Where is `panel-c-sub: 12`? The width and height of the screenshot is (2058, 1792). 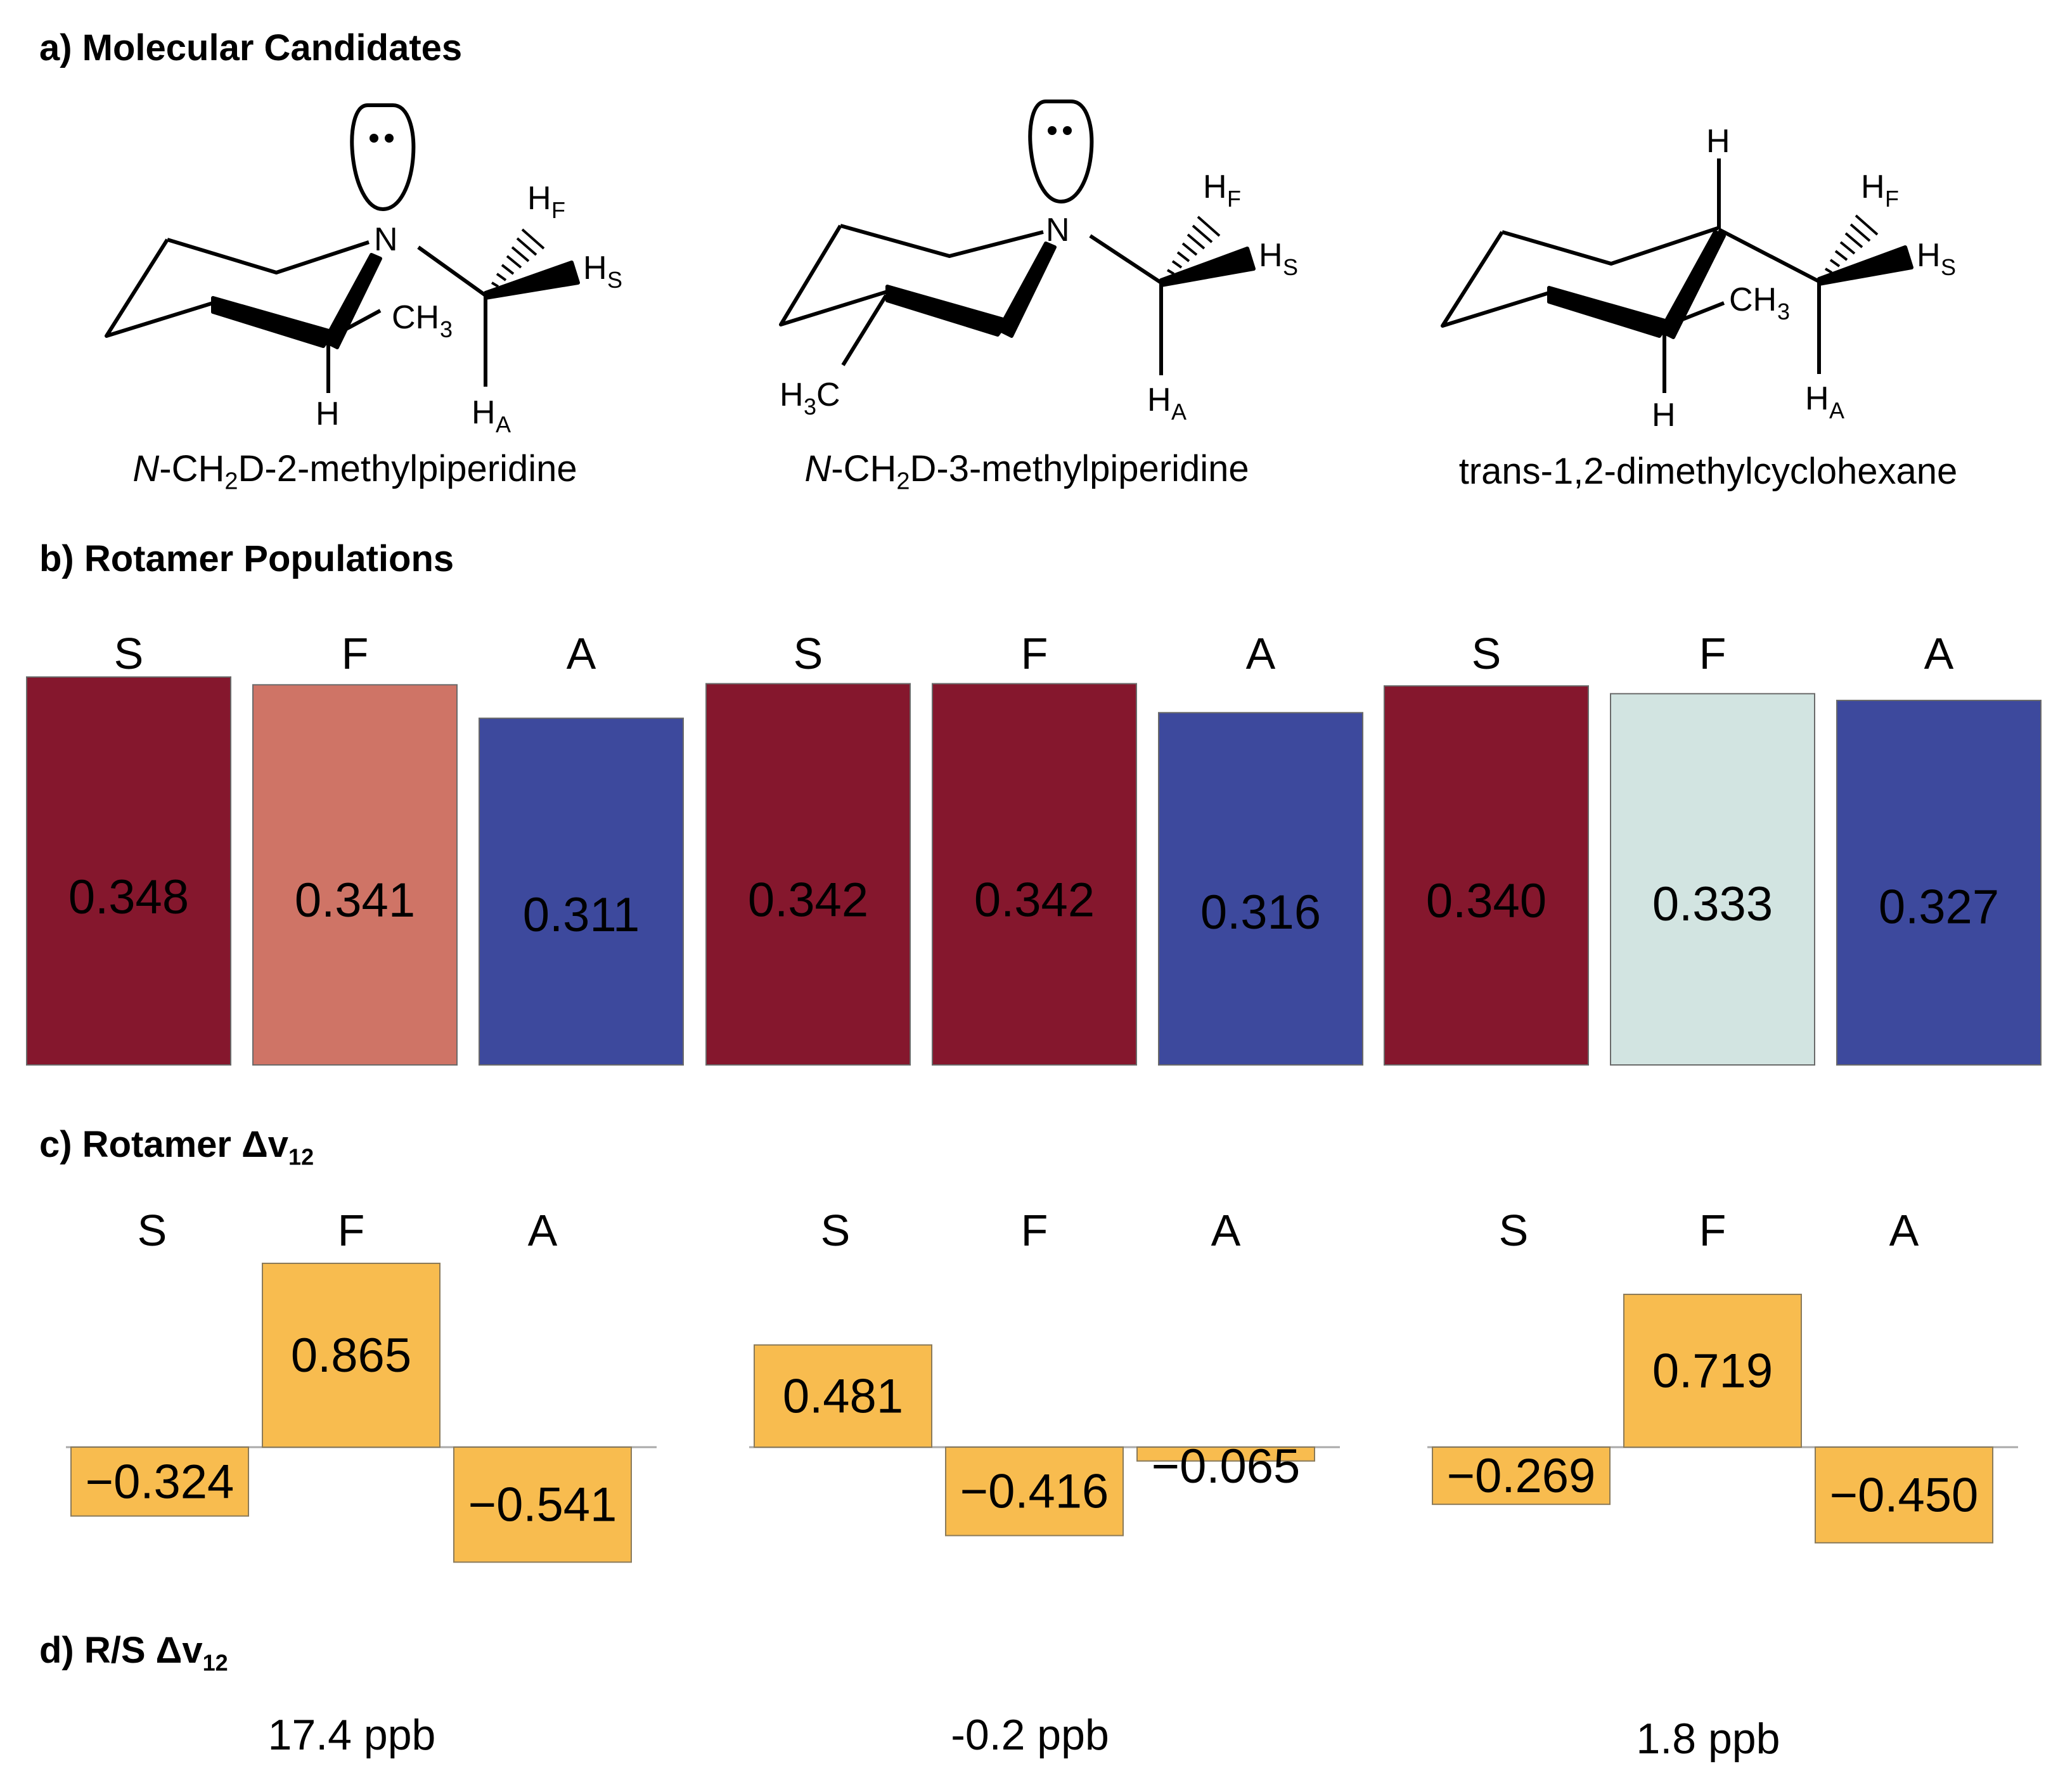 panel-c-sub: 12 is located at coordinates (301, 1157).